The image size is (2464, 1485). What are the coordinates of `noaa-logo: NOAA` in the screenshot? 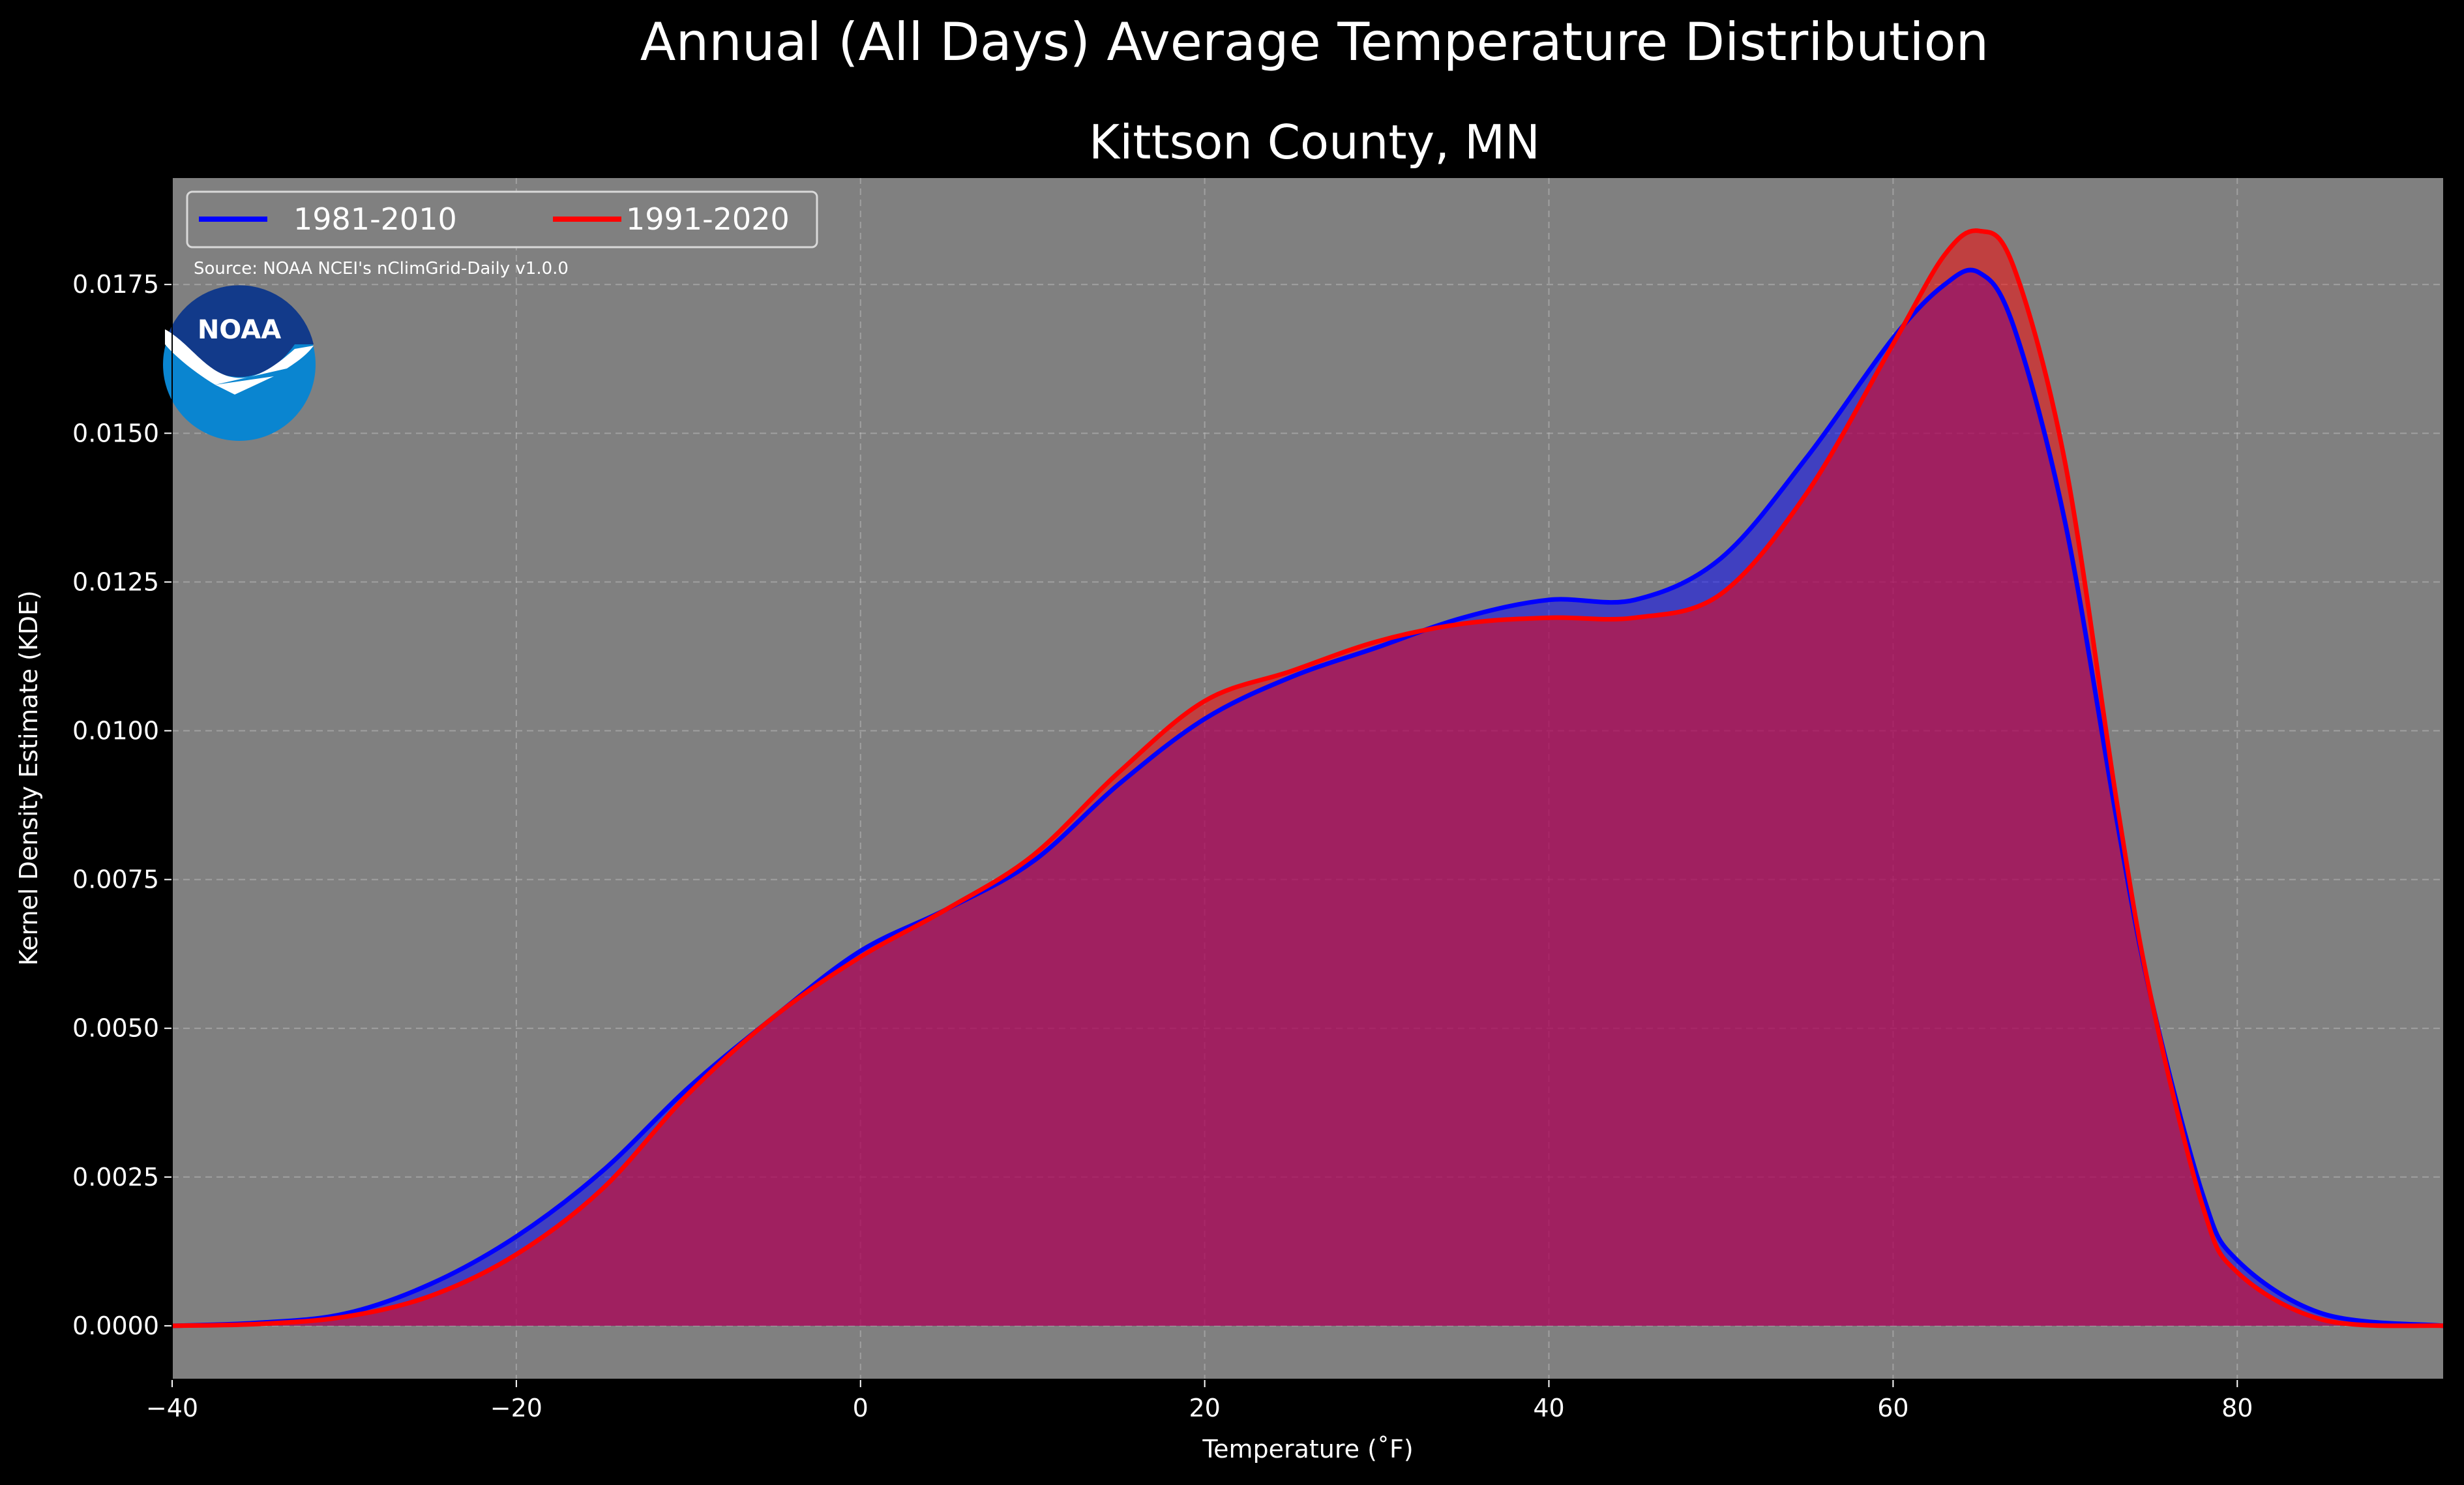 It's located at (239, 363).